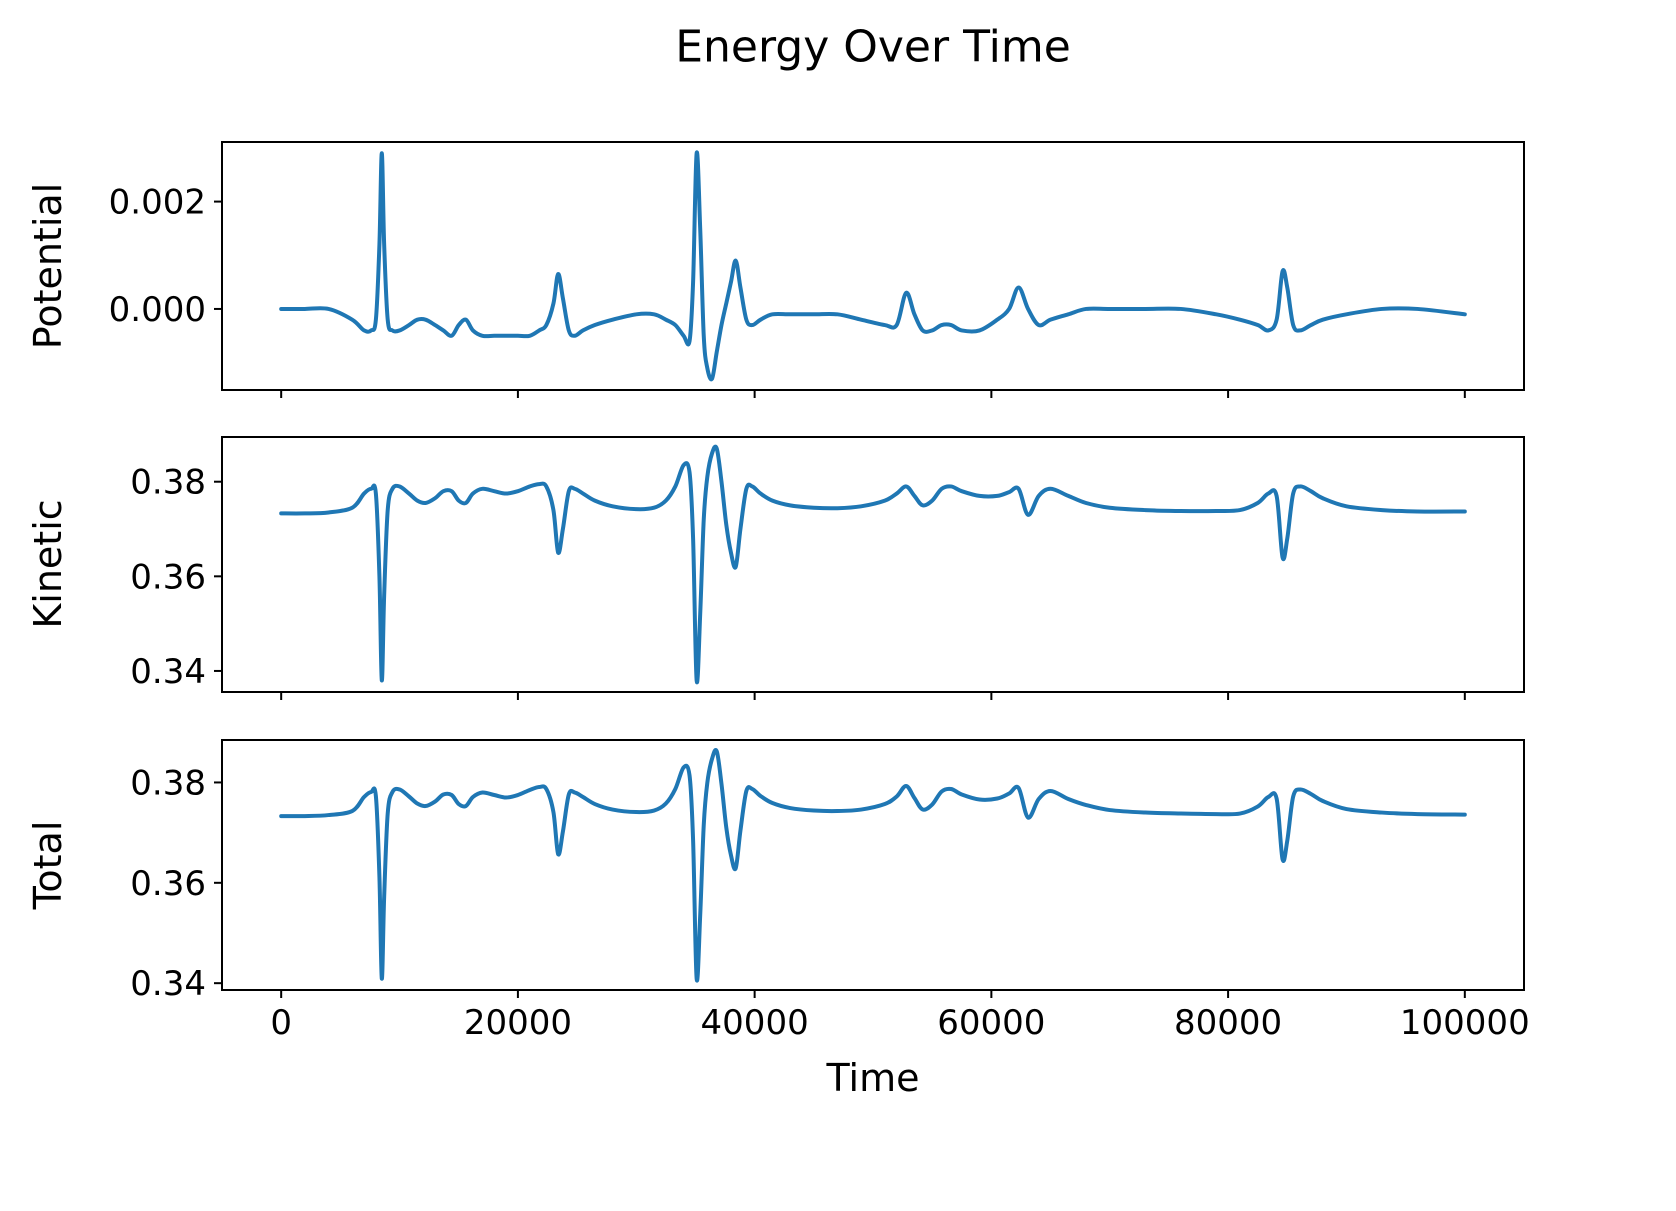  Describe the element at coordinates (1465, 1023) in the screenshot. I see `x-tick-label: 100000` at that location.